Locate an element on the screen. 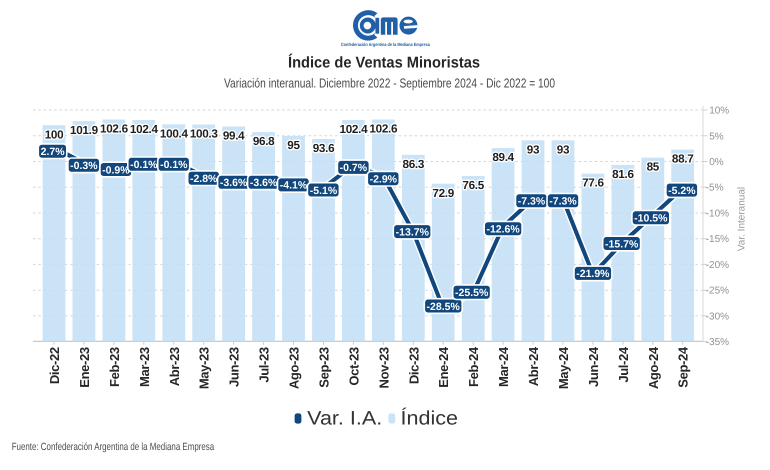 This screenshot has height=470, width=770. svg-text: Ene-23 is located at coordinates (84, 367).